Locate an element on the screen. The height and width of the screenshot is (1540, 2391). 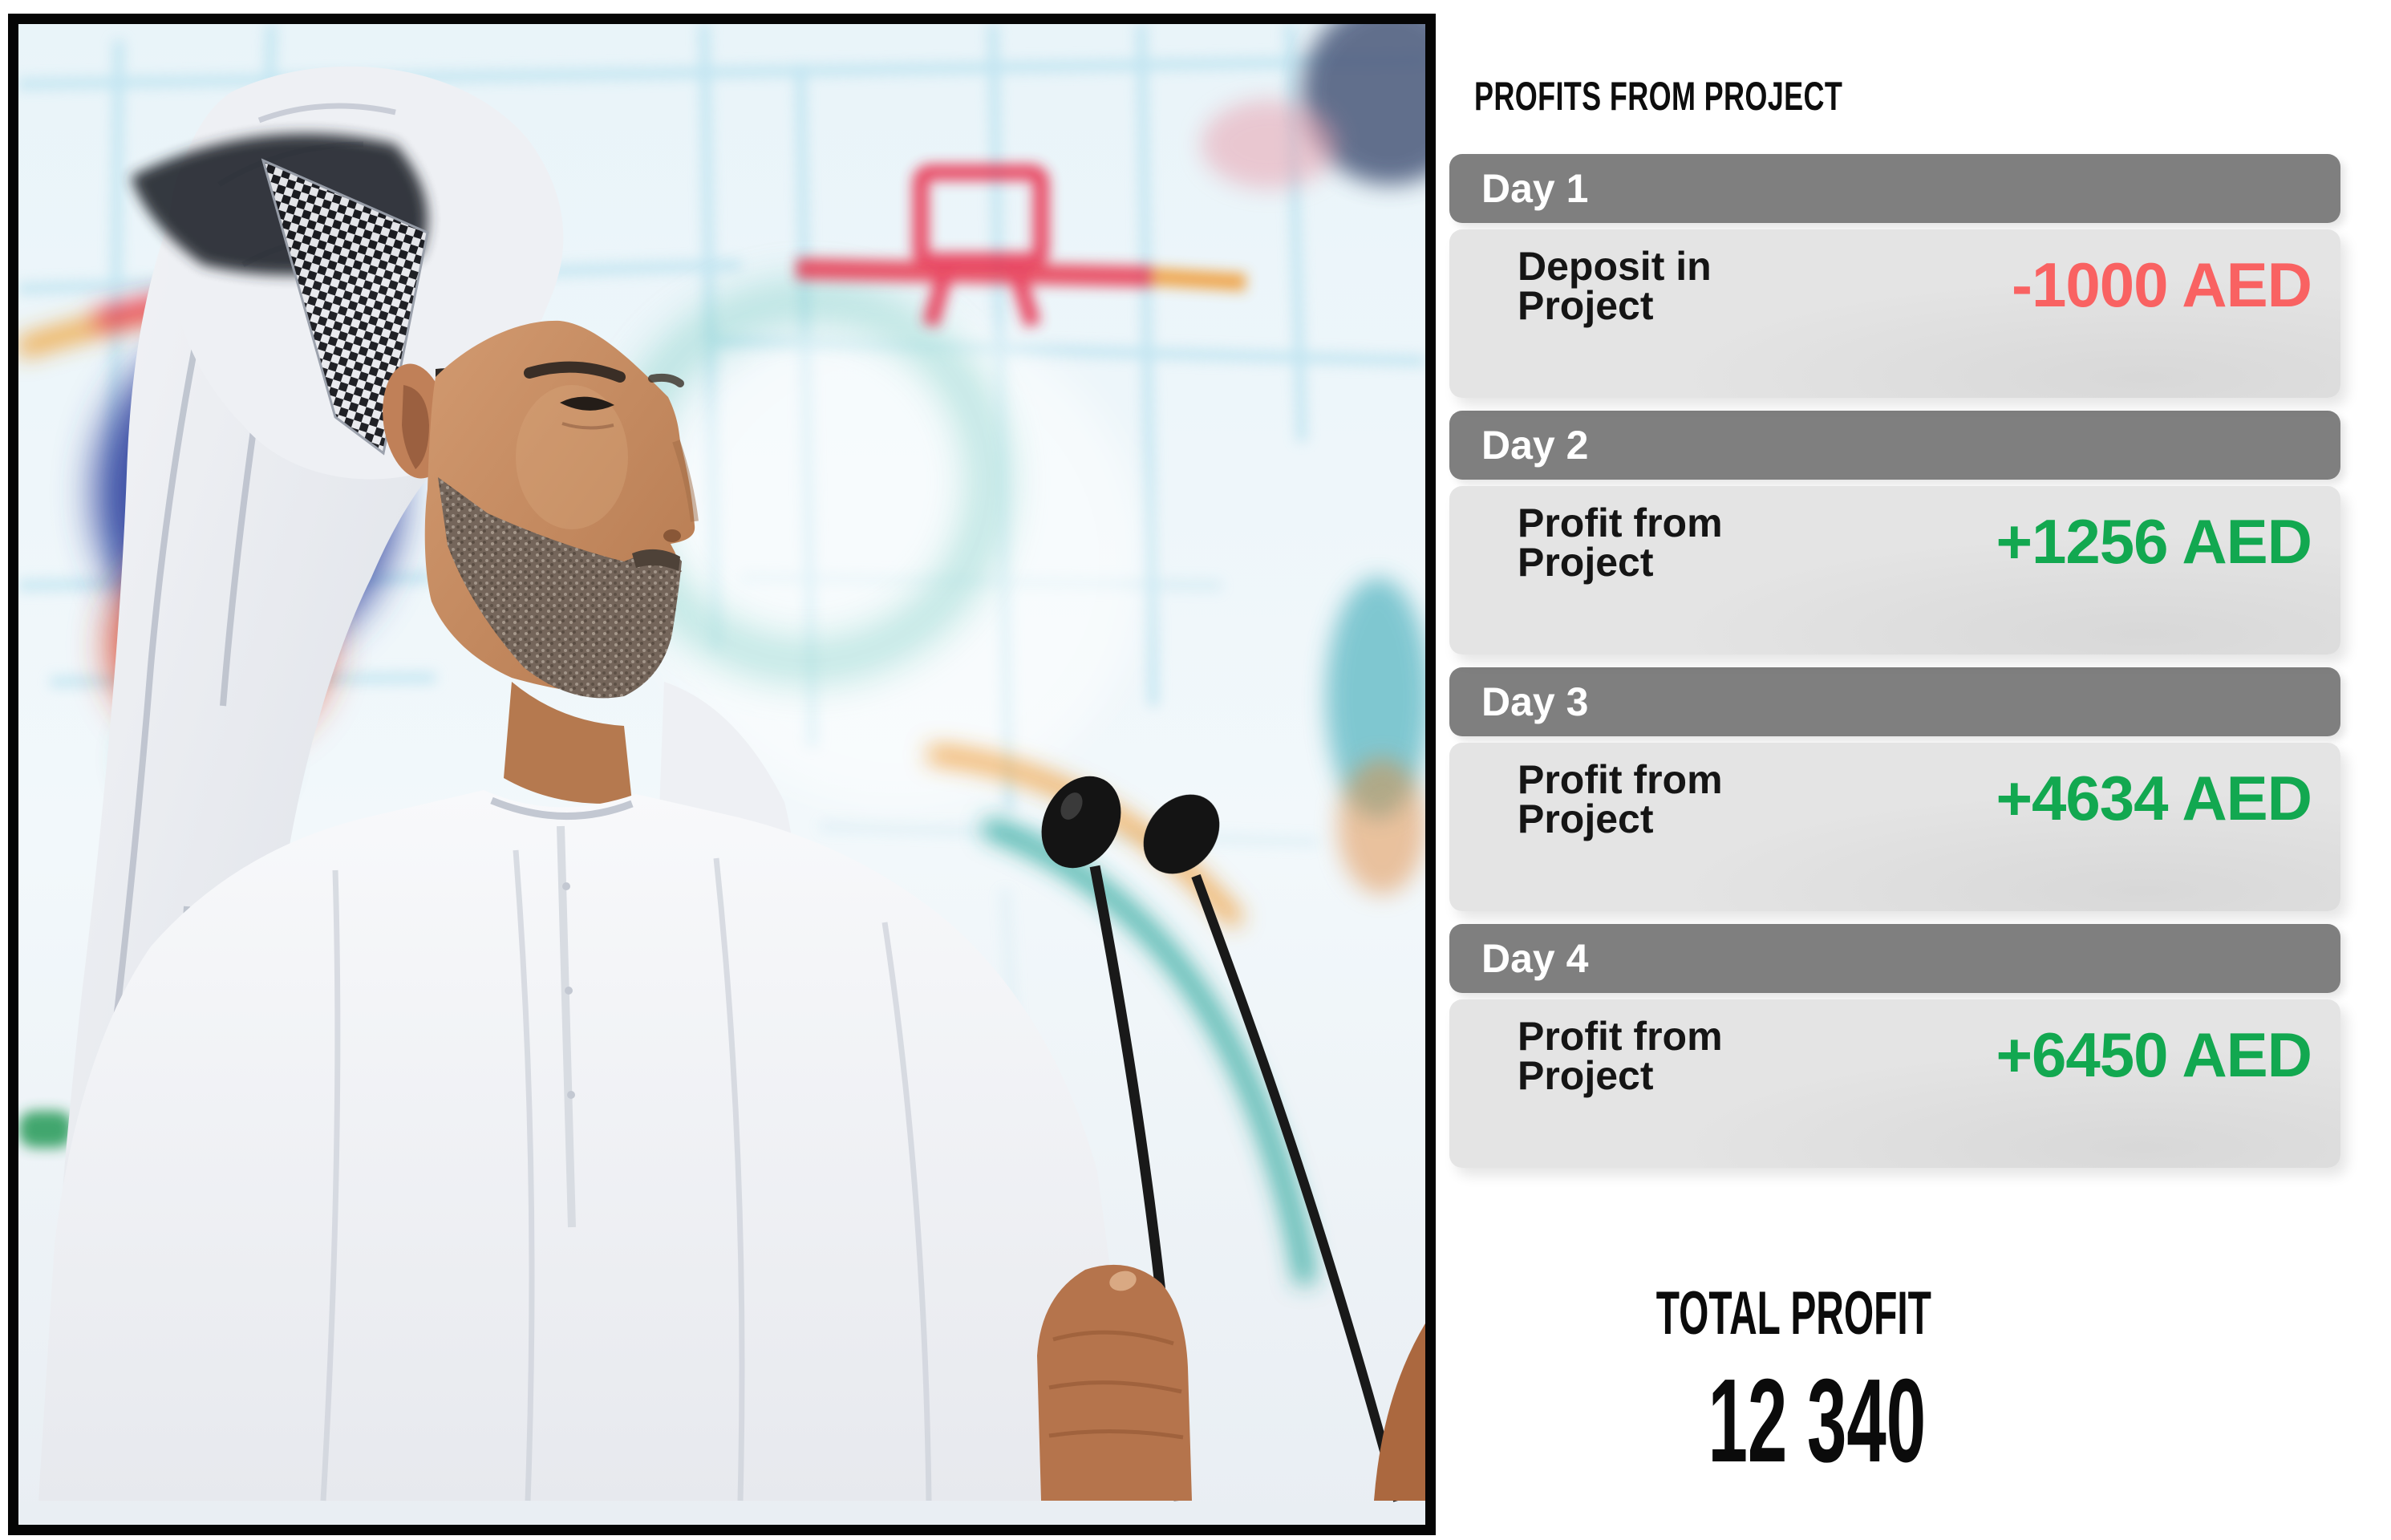
profit-card-day4: Day 4 Profit from Project +6450 AED is located at coordinates (1894, 1046).